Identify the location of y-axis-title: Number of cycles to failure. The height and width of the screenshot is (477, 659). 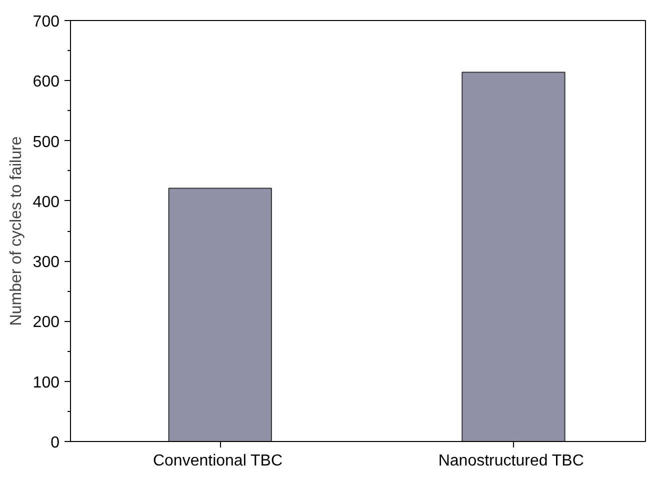
(16, 231).